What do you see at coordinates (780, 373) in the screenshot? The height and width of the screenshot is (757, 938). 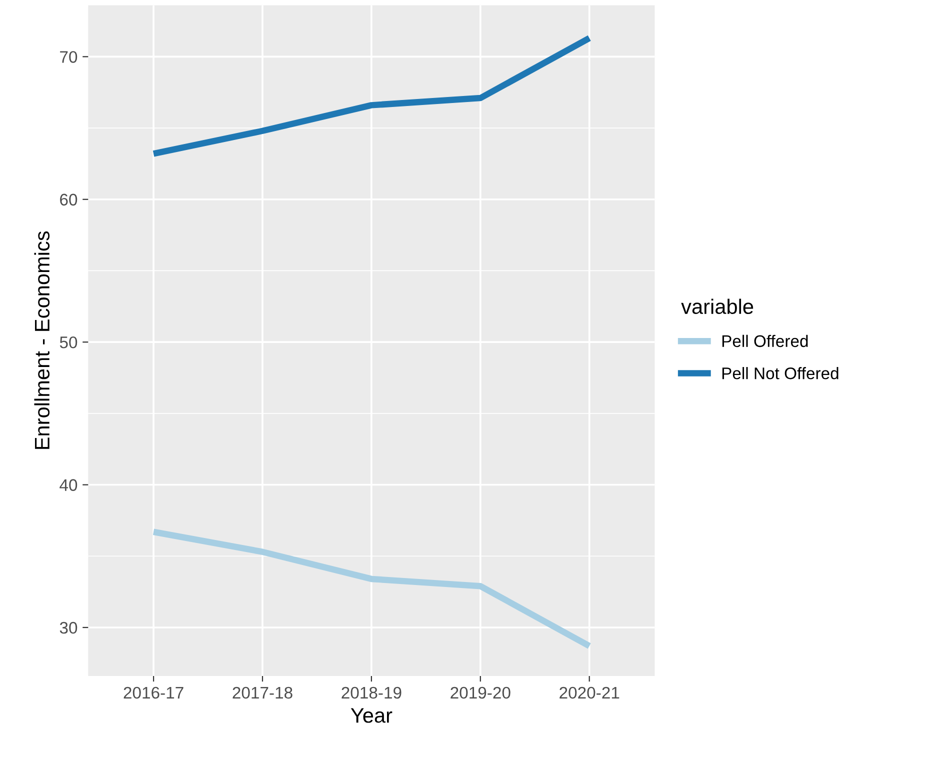 I see `legend-label: Pell Not Offered` at bounding box center [780, 373].